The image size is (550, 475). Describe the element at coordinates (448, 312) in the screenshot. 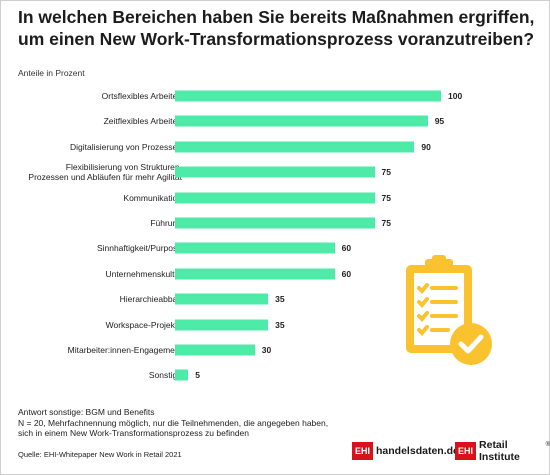

I see `clipboard-checklist-icon` at that location.